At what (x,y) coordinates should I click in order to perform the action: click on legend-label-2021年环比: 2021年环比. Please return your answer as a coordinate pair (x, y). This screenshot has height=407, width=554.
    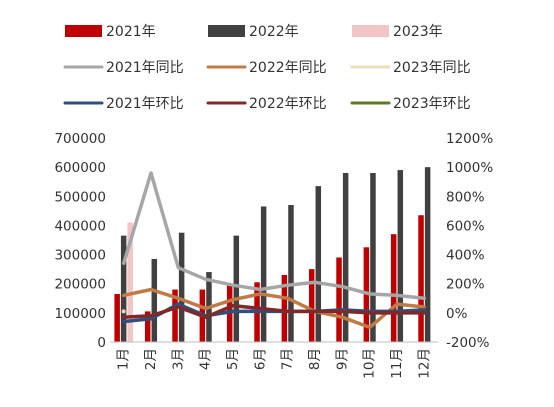
    Looking at the image, I should click on (145, 104).